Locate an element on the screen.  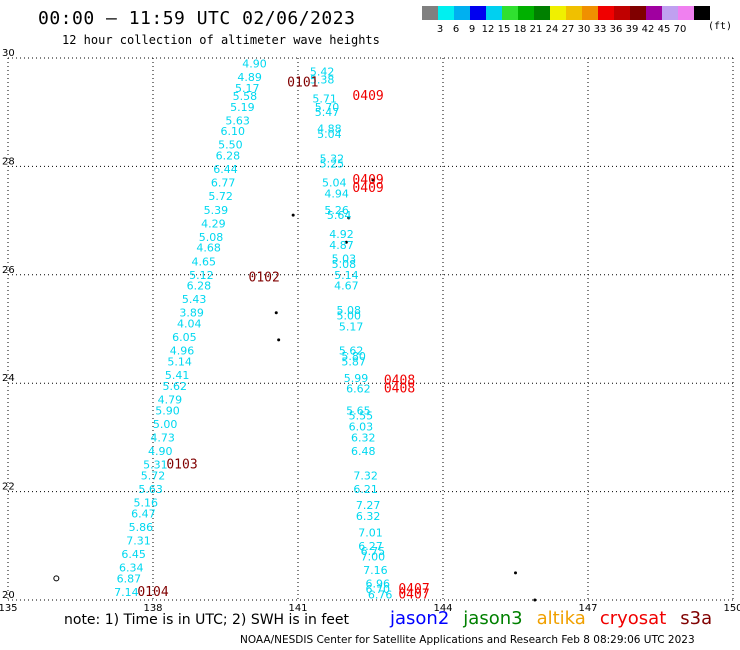
wave-height-point: 4.67 is located at coordinates (346, 286).